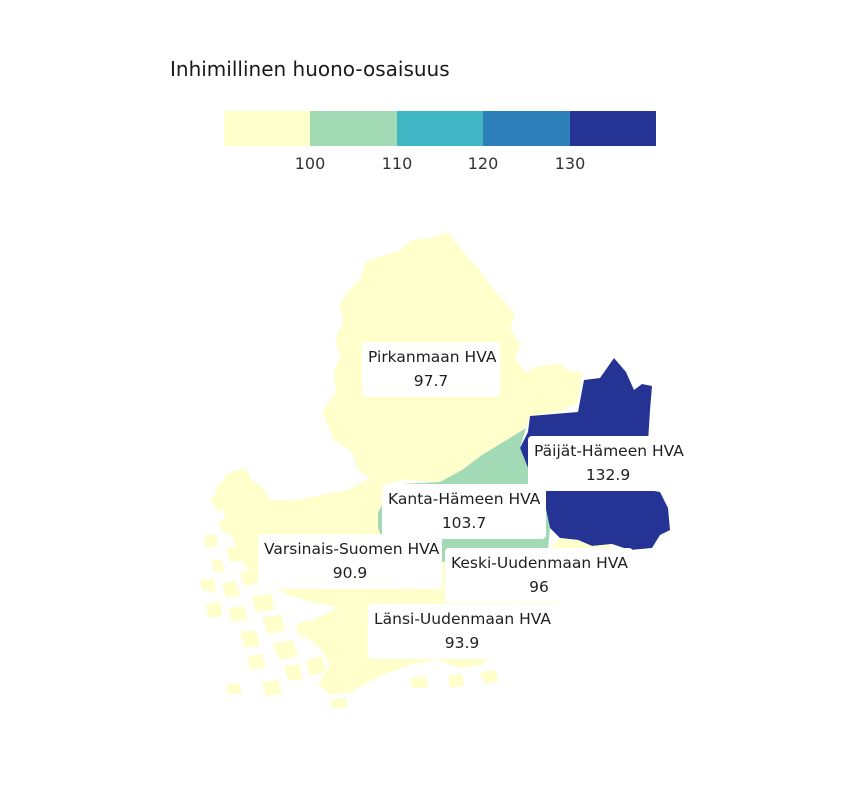 This screenshot has width=864, height=792. I want to click on region-value: 103.7, so click(464, 523).